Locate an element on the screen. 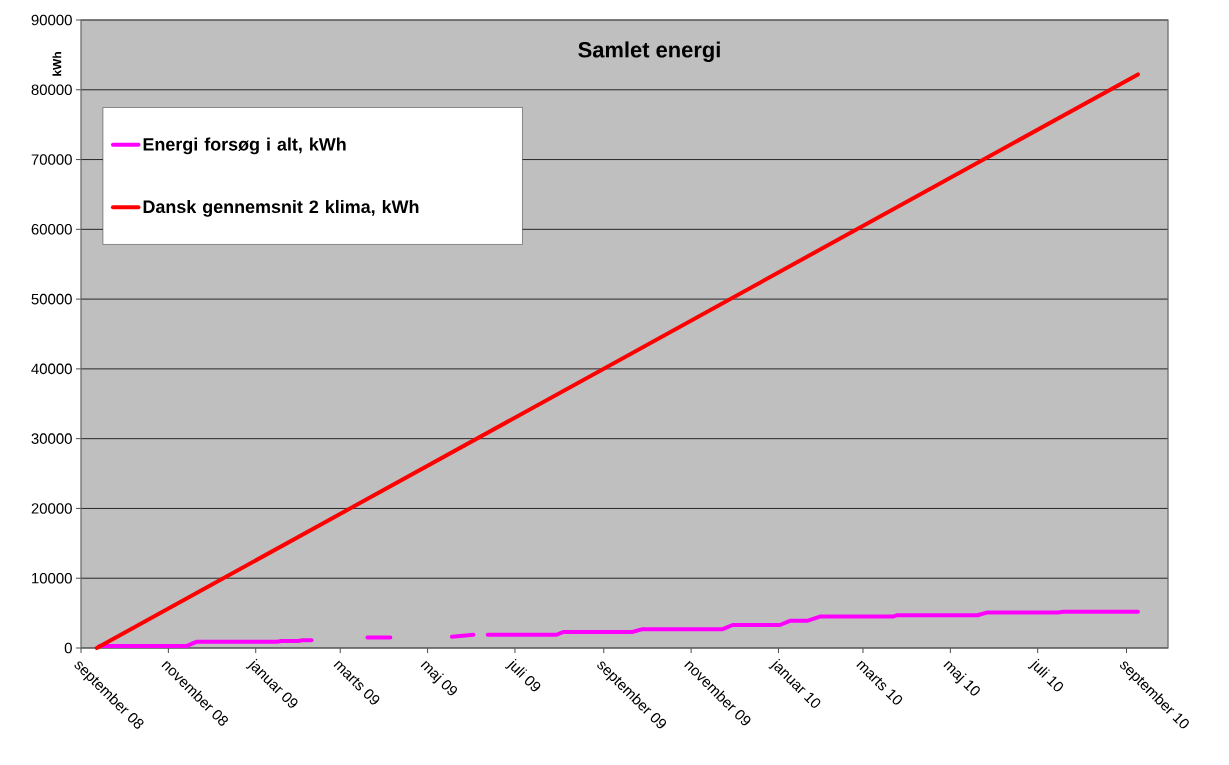 The image size is (1229, 765). legend-label: Energi forsøg i alt, kWh is located at coordinates (244, 146).